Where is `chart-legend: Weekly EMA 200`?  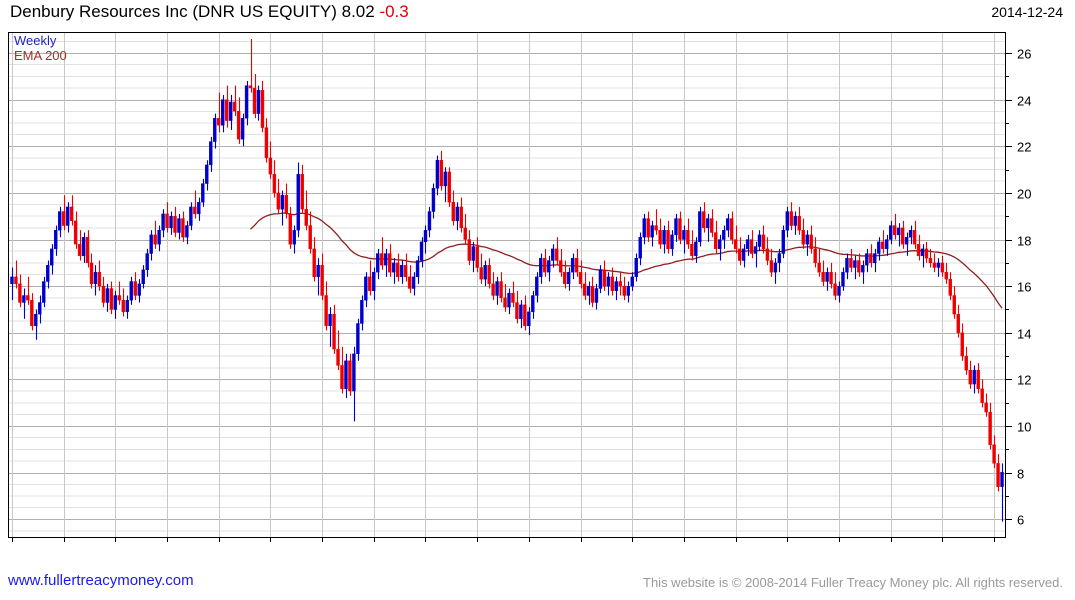
chart-legend: Weekly EMA 200 is located at coordinates (40, 48).